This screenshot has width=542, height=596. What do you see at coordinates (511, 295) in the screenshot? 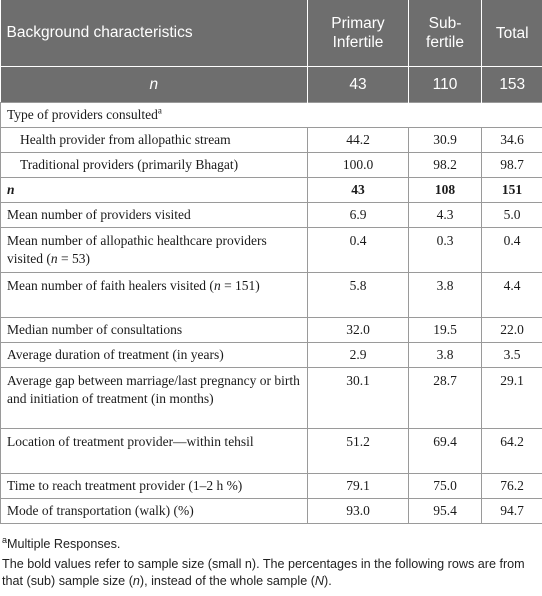
I see `cell-total: 4.4` at bounding box center [511, 295].